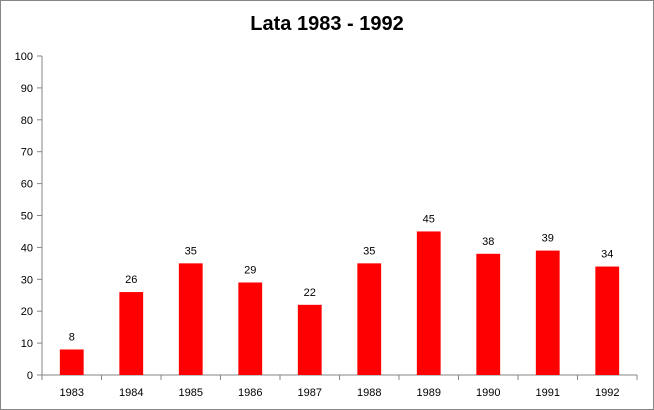 This screenshot has width=654, height=410. I want to click on x-axis: 1983 1984 1985 1986 1987 1988 1989 1990 1991 1992, so click(339, 386).